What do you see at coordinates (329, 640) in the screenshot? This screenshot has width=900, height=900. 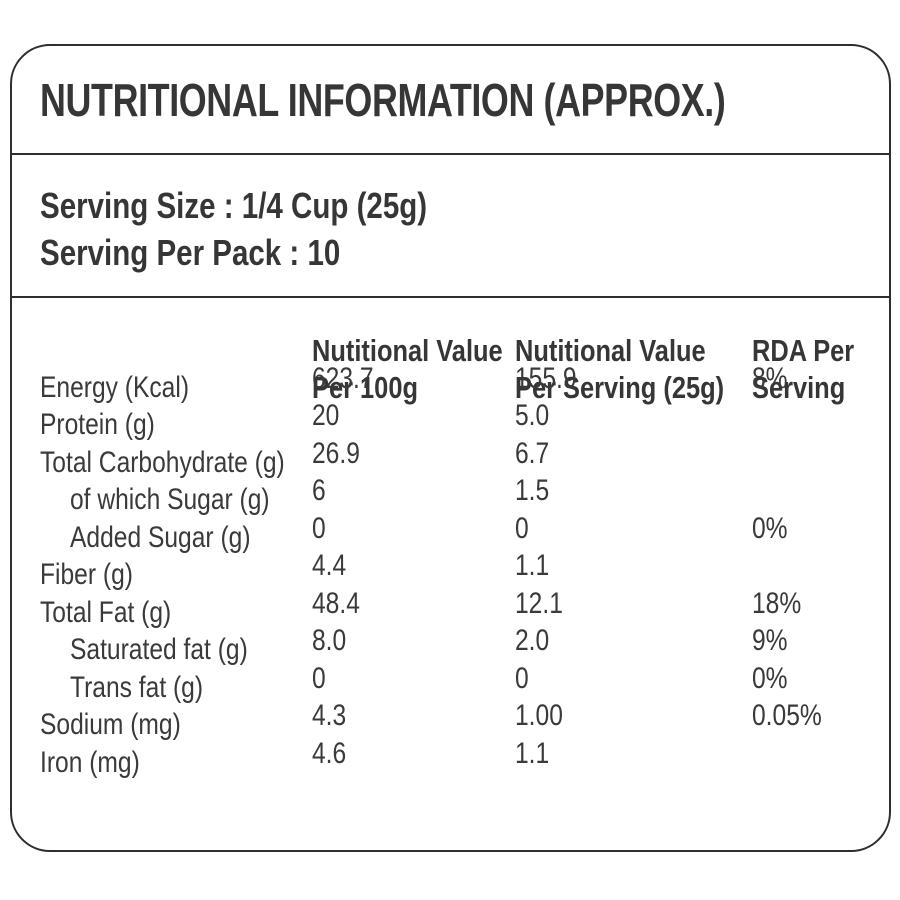 I see `value-per-100g: 8.0` at bounding box center [329, 640].